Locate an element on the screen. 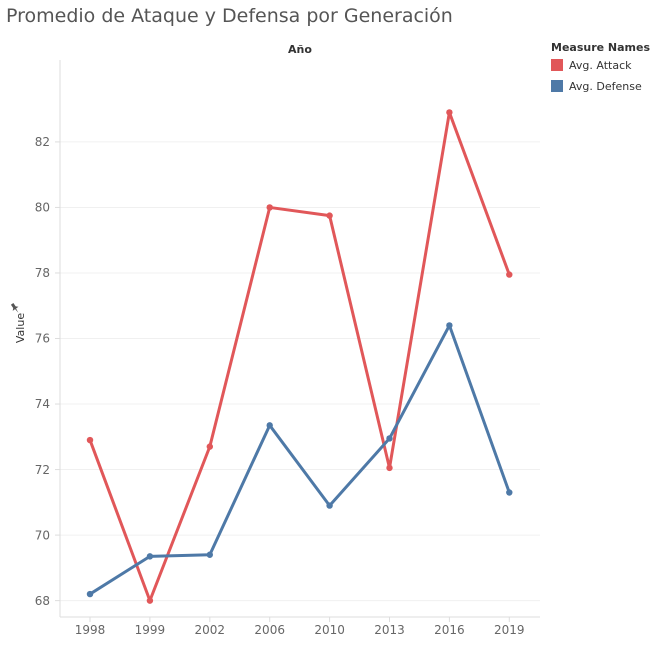 Image resolution: width=653 pixels, height=645 pixels. y-tick-label: 68 is located at coordinates (42, 601).